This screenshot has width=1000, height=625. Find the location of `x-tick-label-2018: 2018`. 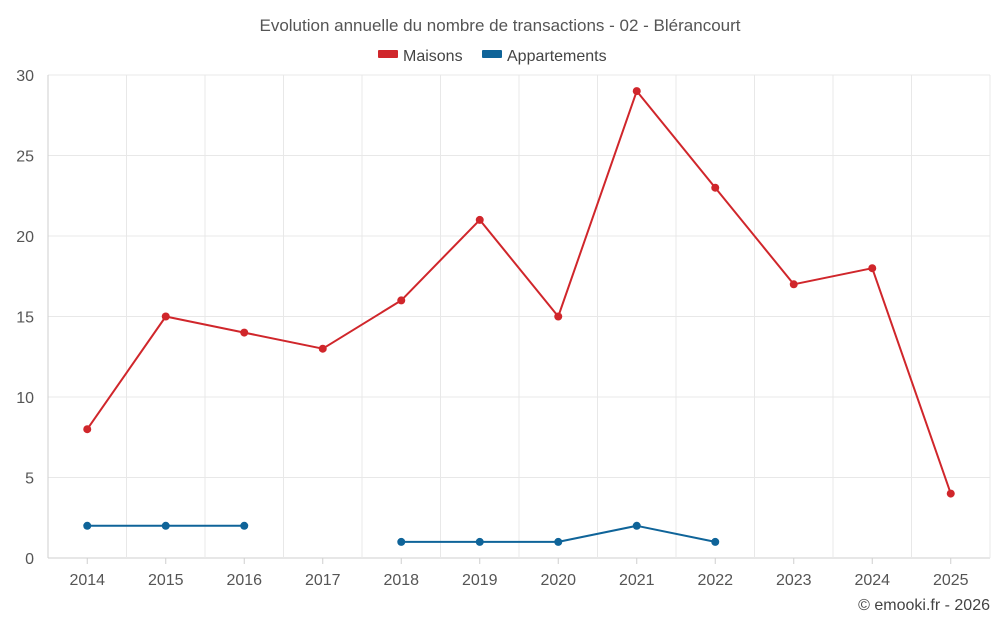

x-tick-label-2018: 2018 is located at coordinates (401, 580).